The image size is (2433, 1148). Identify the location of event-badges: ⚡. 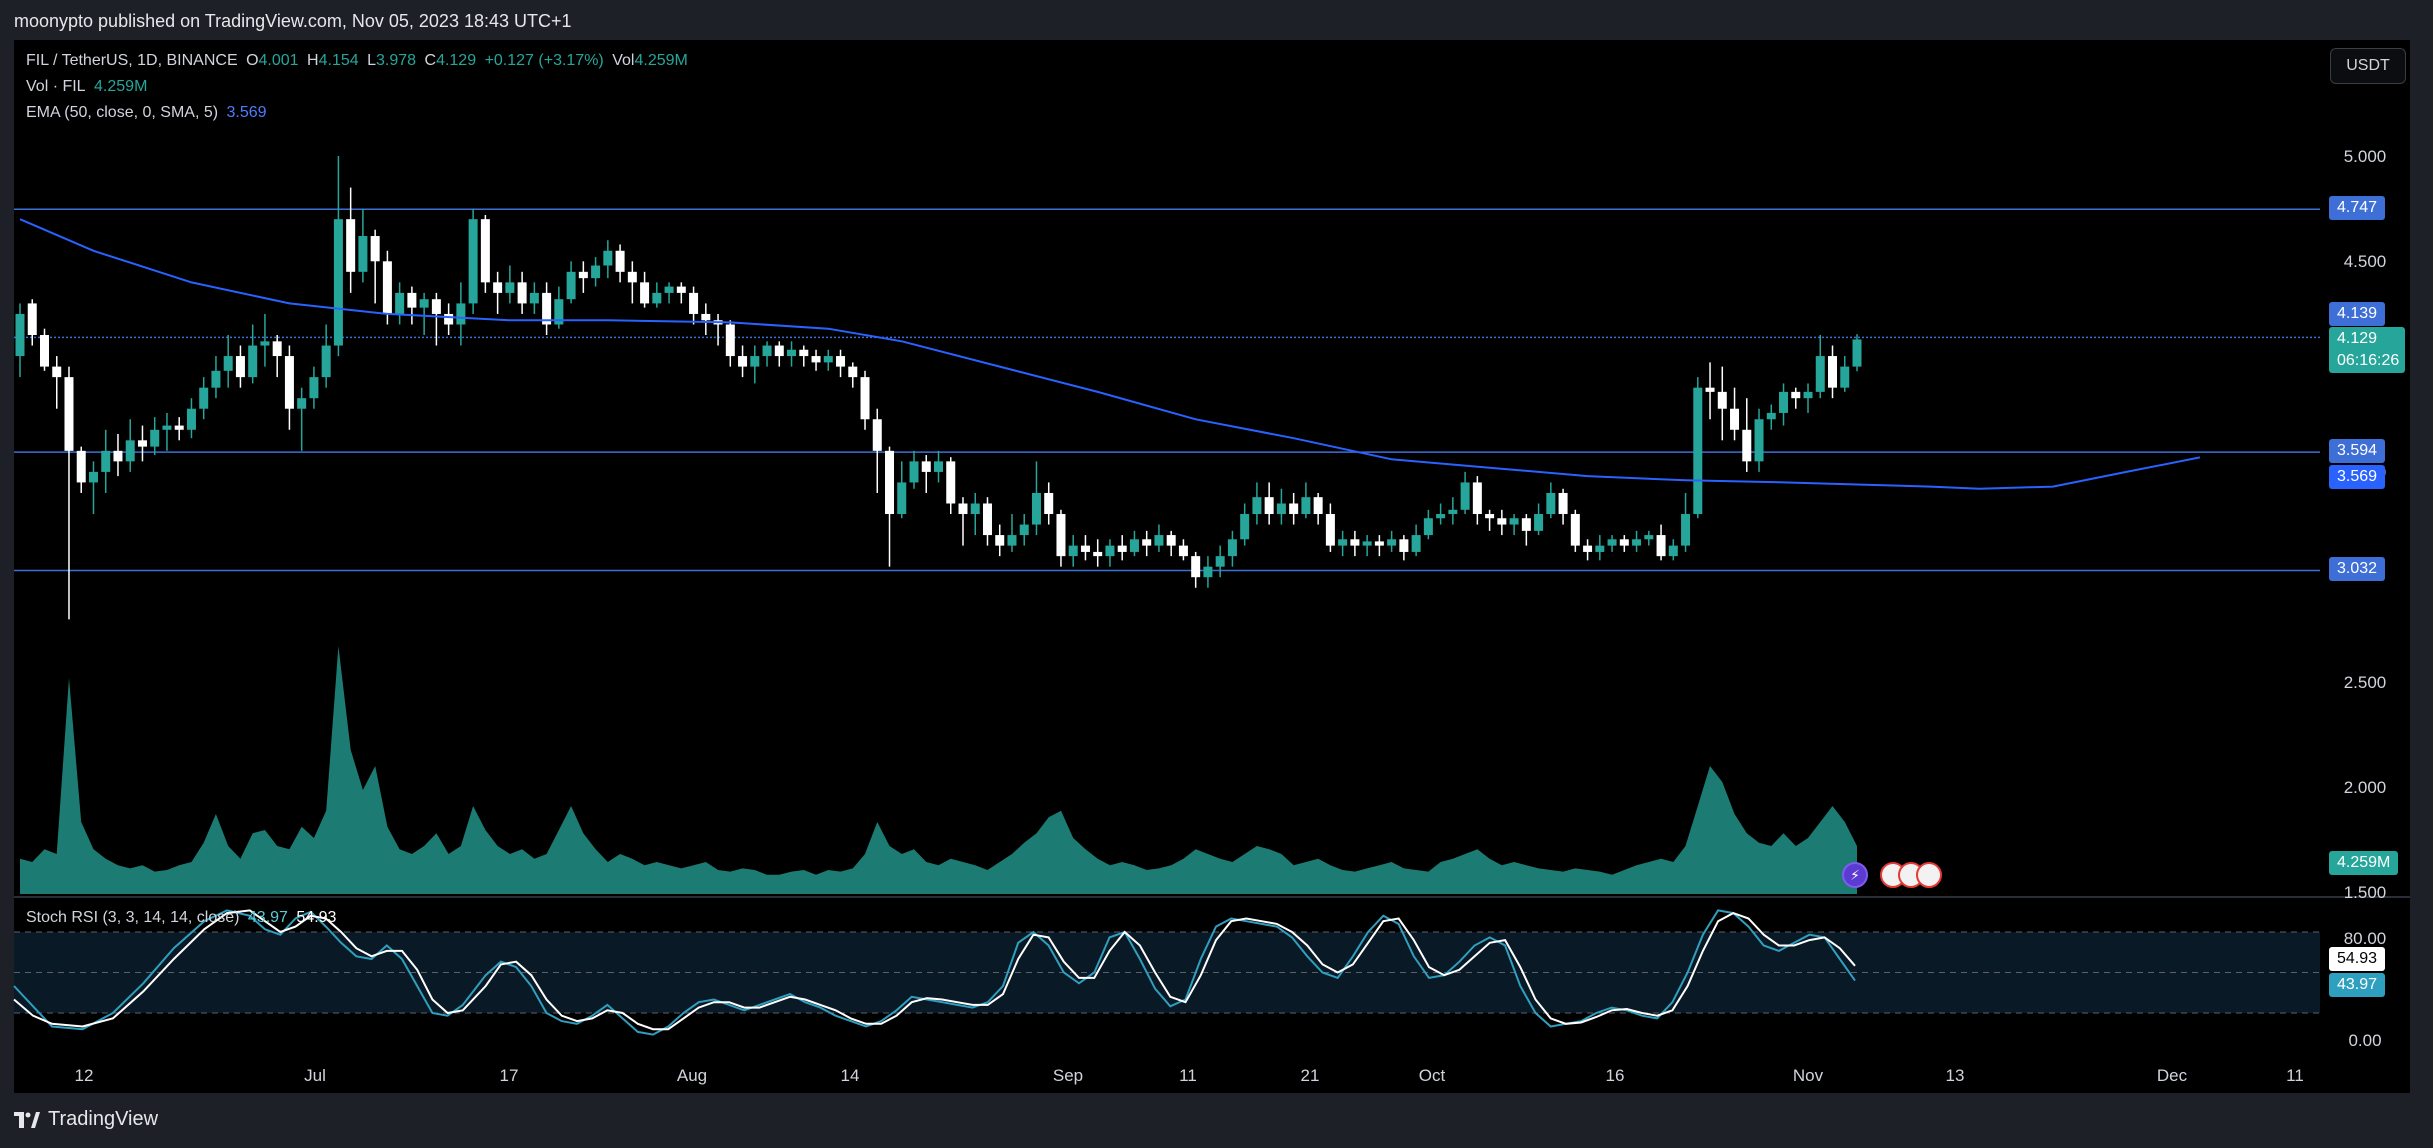
(1892, 875).